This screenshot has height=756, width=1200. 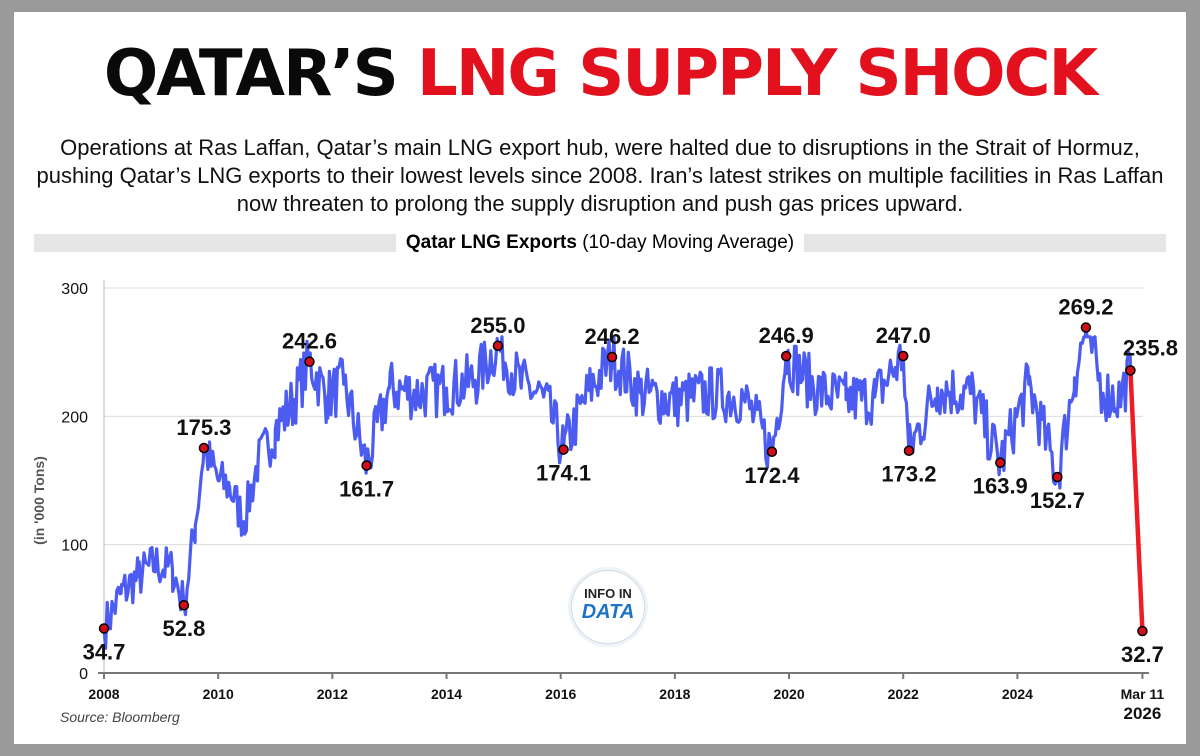 I want to click on data-label: 175.3, so click(x=203, y=427).